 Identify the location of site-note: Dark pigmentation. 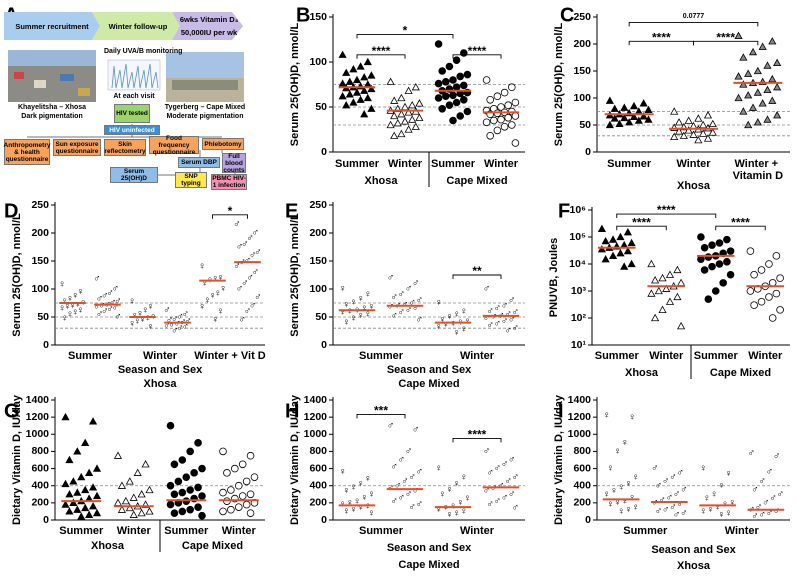
(52, 116).